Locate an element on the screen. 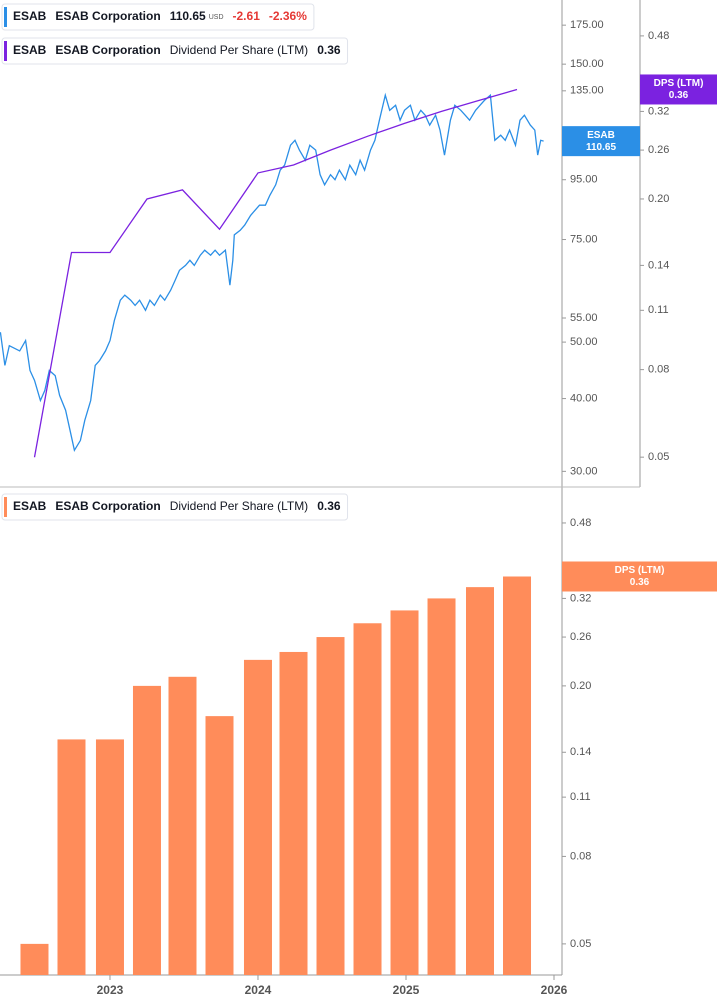  y-tick-label: 50.00 is located at coordinates (584, 342).